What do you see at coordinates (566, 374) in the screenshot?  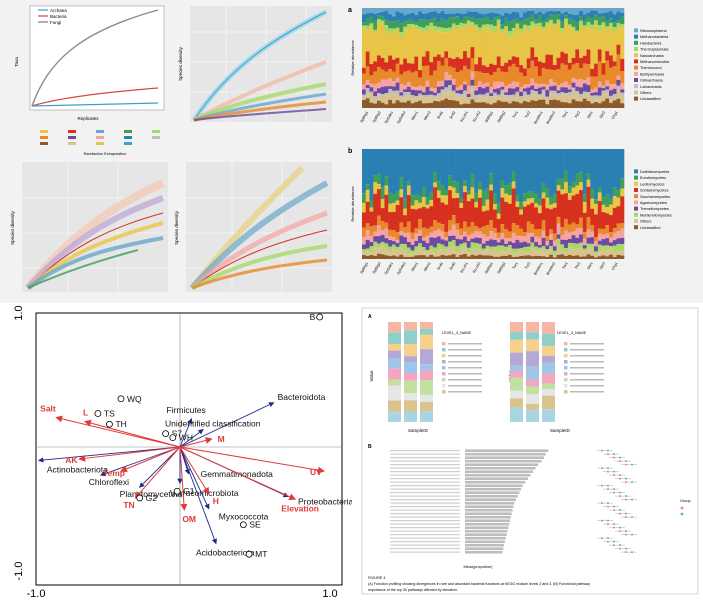 I see `function-legend-swatch` at bounding box center [566, 374].